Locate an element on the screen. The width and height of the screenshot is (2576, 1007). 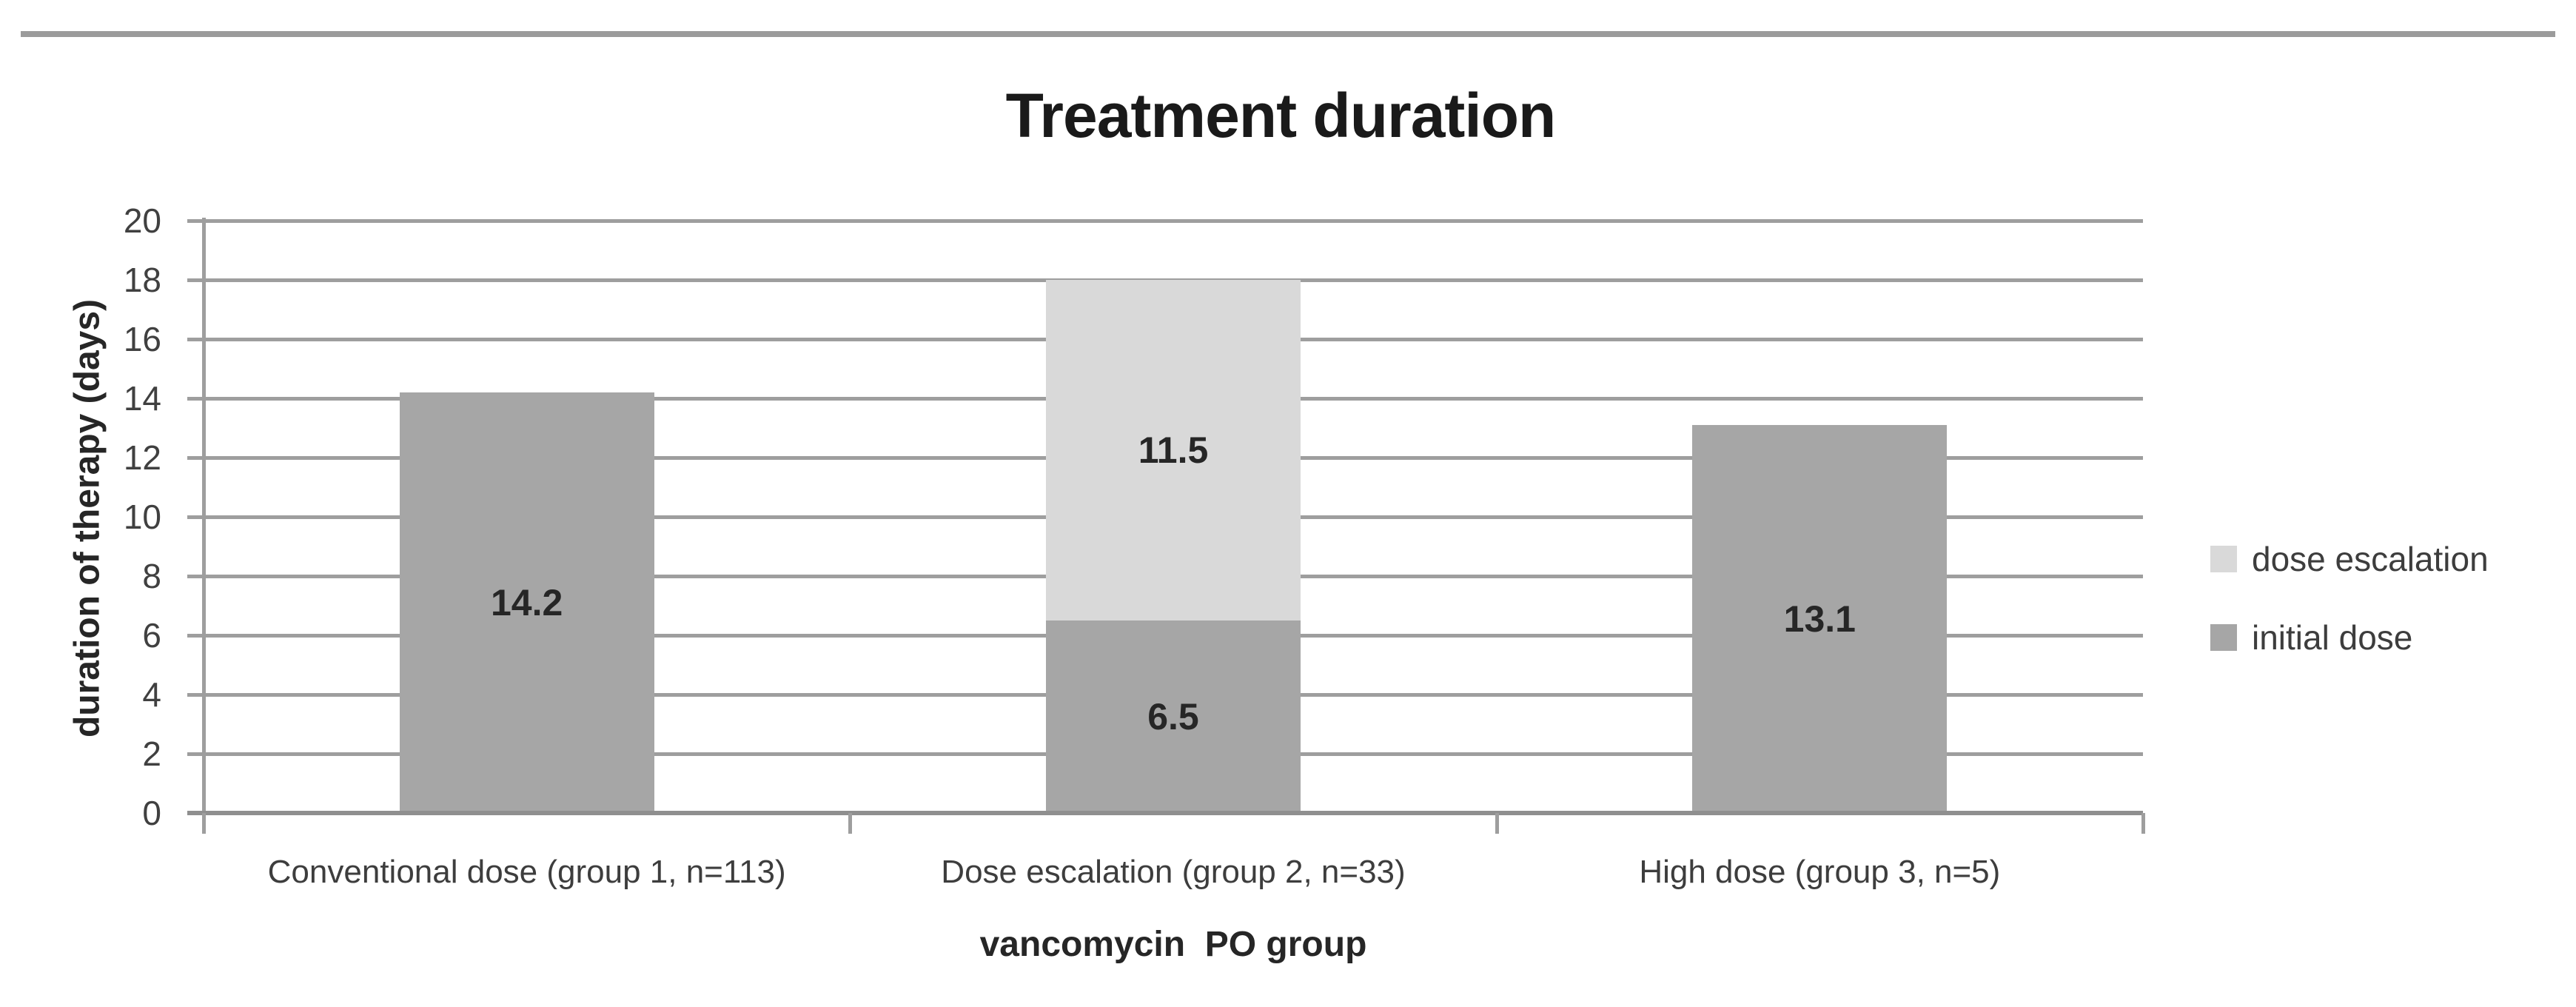
y-tick-label: 6 is located at coordinates (151, 636).